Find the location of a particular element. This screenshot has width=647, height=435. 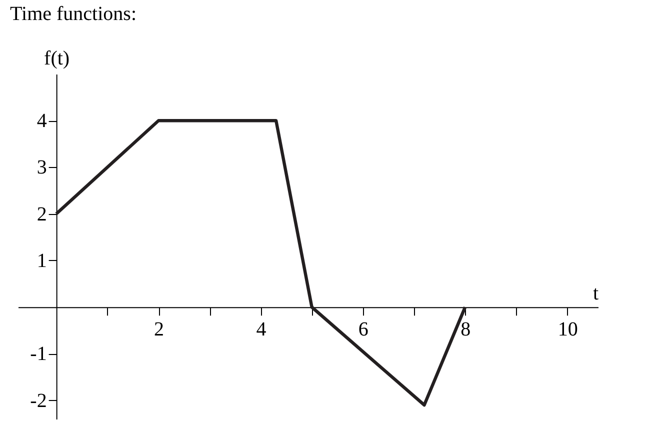

y-tick-label: 3 is located at coordinates (41, 167).